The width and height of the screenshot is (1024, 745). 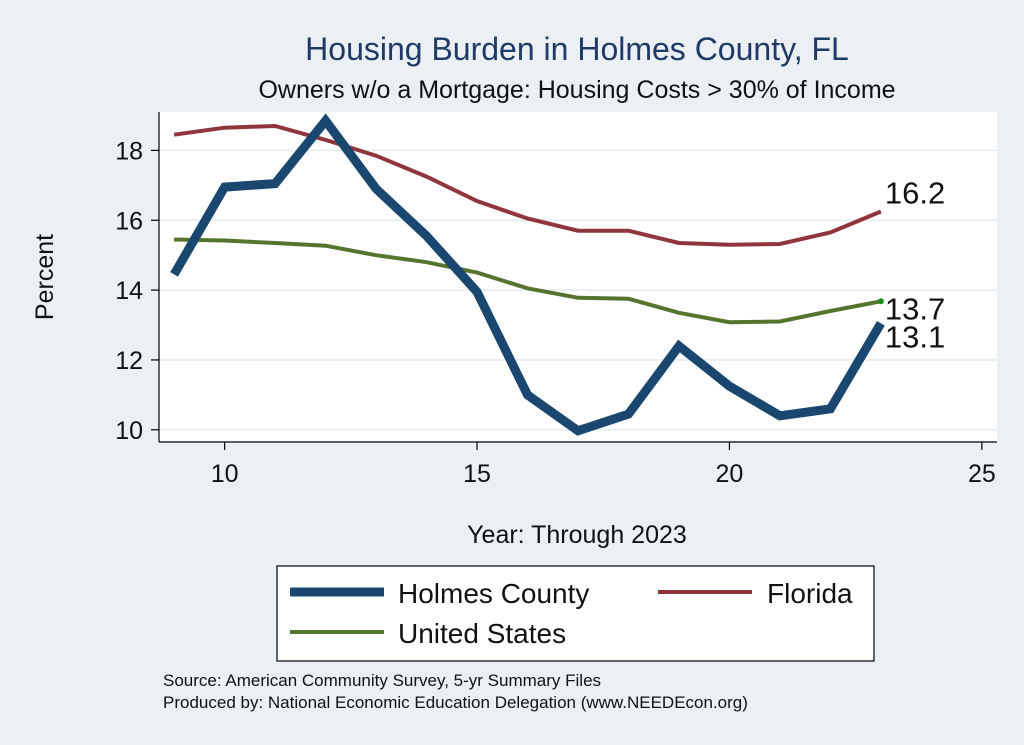 What do you see at coordinates (129, 291) in the screenshot?
I see `y-tick-label: 14` at bounding box center [129, 291].